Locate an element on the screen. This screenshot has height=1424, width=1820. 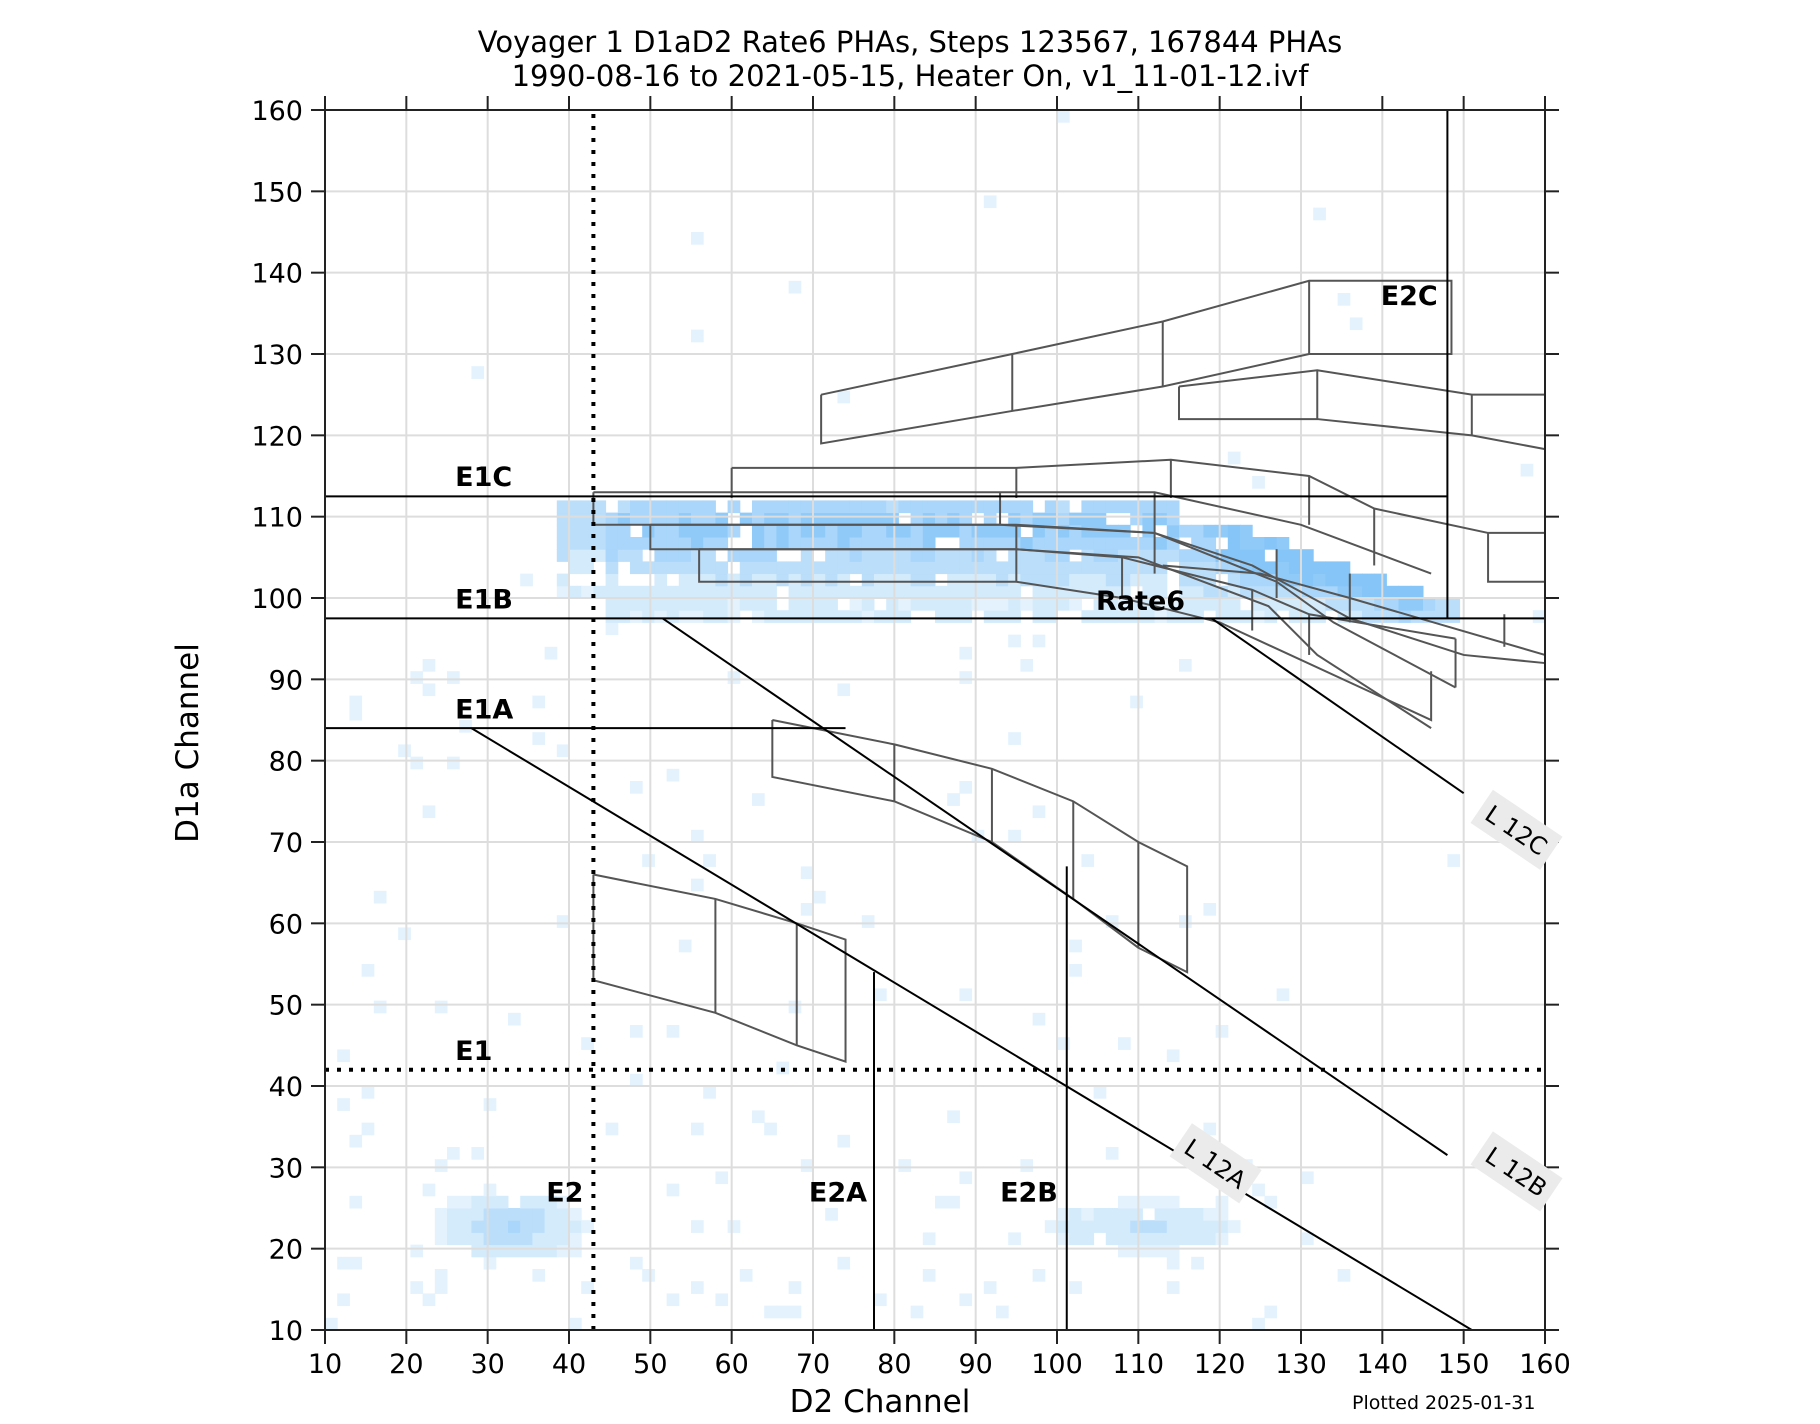
label-e1: E1 is located at coordinates (473, 1051).